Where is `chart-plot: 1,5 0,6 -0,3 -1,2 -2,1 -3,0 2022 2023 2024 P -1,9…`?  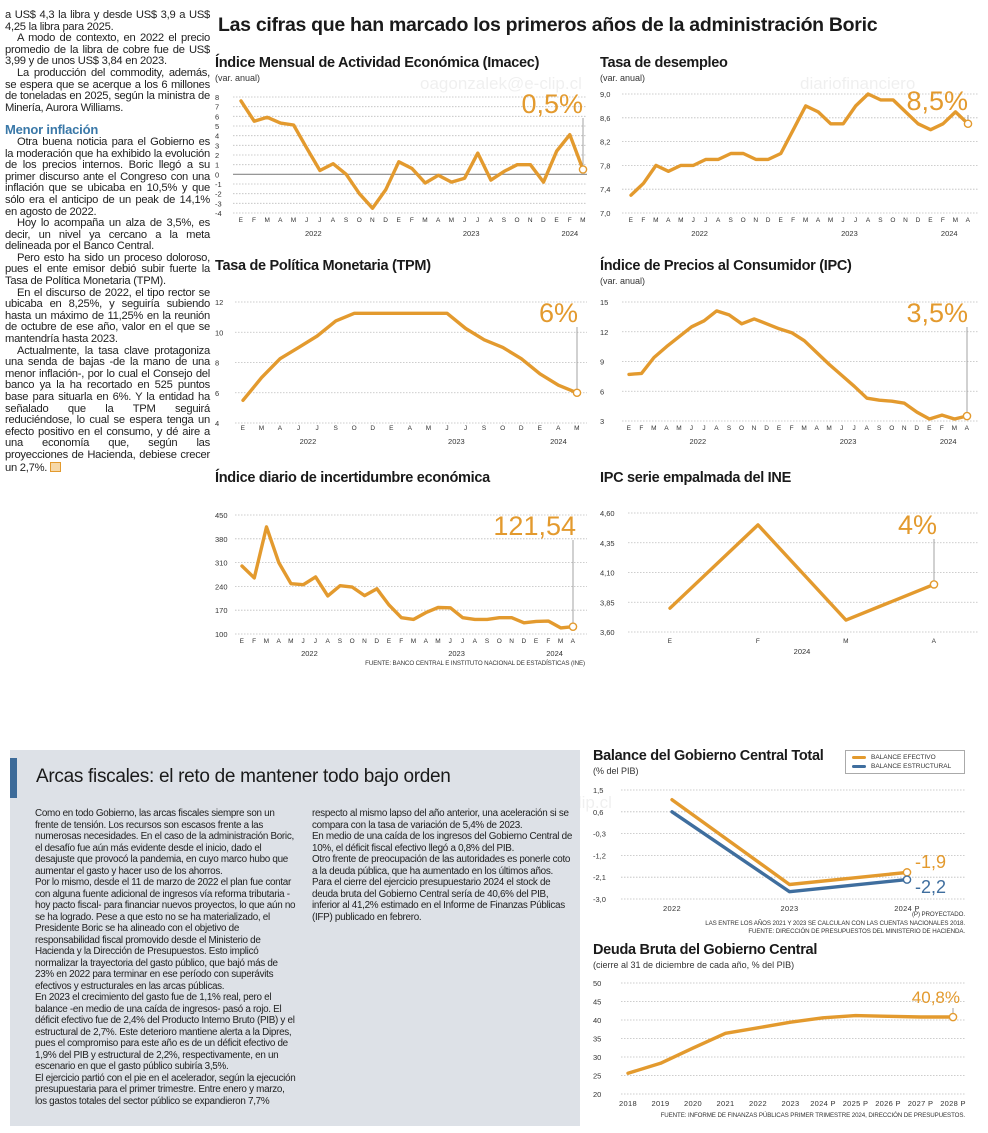 chart-plot: 1,5 0,6 -0,3 -1,2 -2,1 -3,0 2022 2023 2024 P -1,9… is located at coordinates (779, 849).